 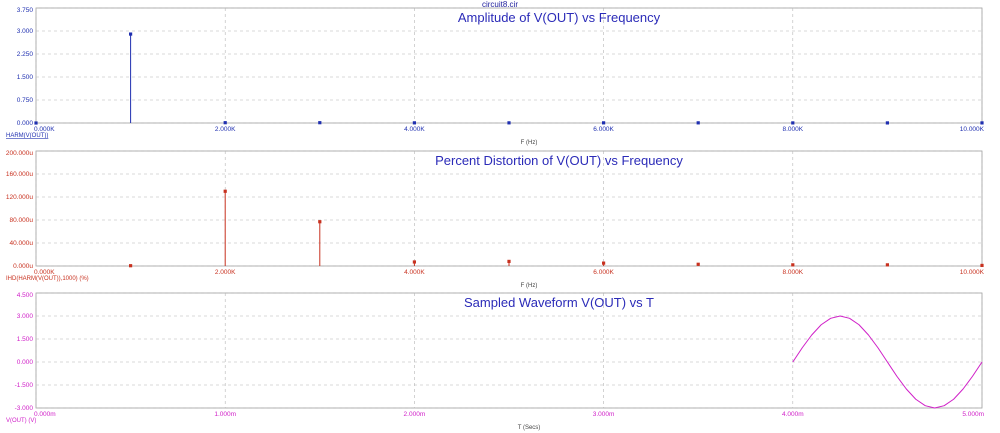 I want to click on trace-label: HARM(V(OUT)), so click(x=27, y=136).